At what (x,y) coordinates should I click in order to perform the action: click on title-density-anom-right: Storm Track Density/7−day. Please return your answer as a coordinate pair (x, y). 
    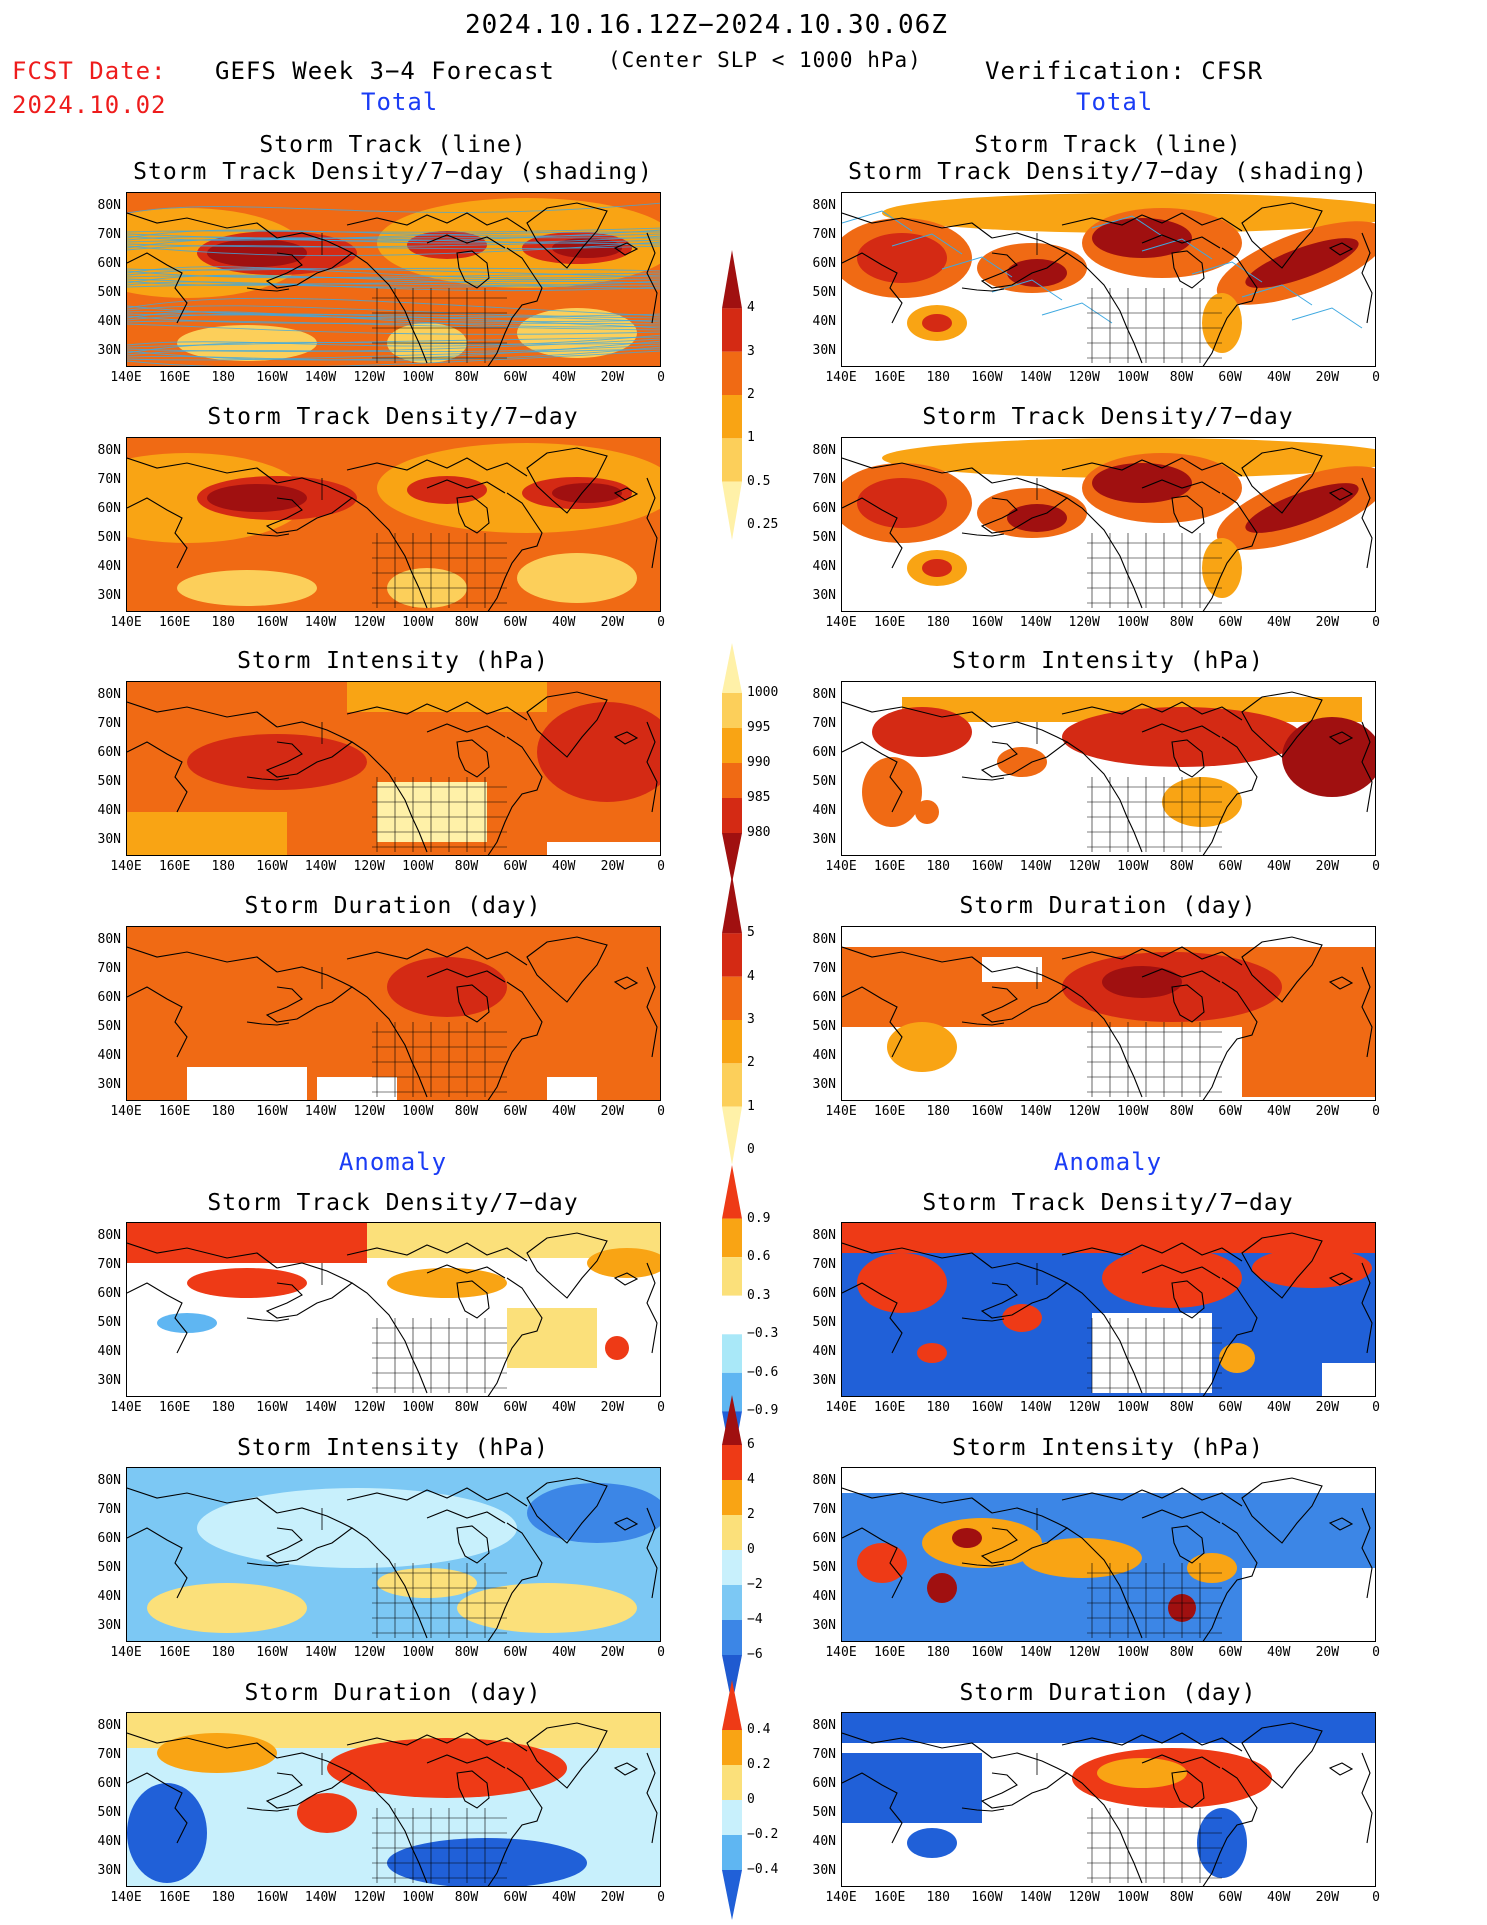
    Looking at the image, I should click on (1108, 1203).